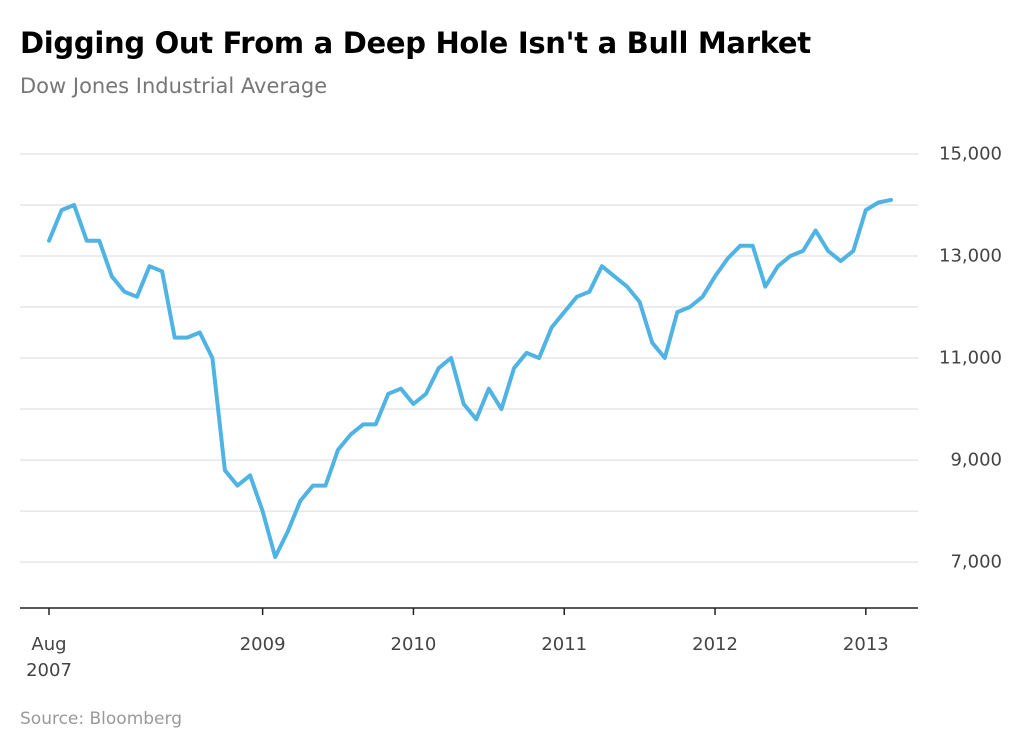  What do you see at coordinates (49, 657) in the screenshot?
I see `x-tick-label: Aug 2007` at bounding box center [49, 657].